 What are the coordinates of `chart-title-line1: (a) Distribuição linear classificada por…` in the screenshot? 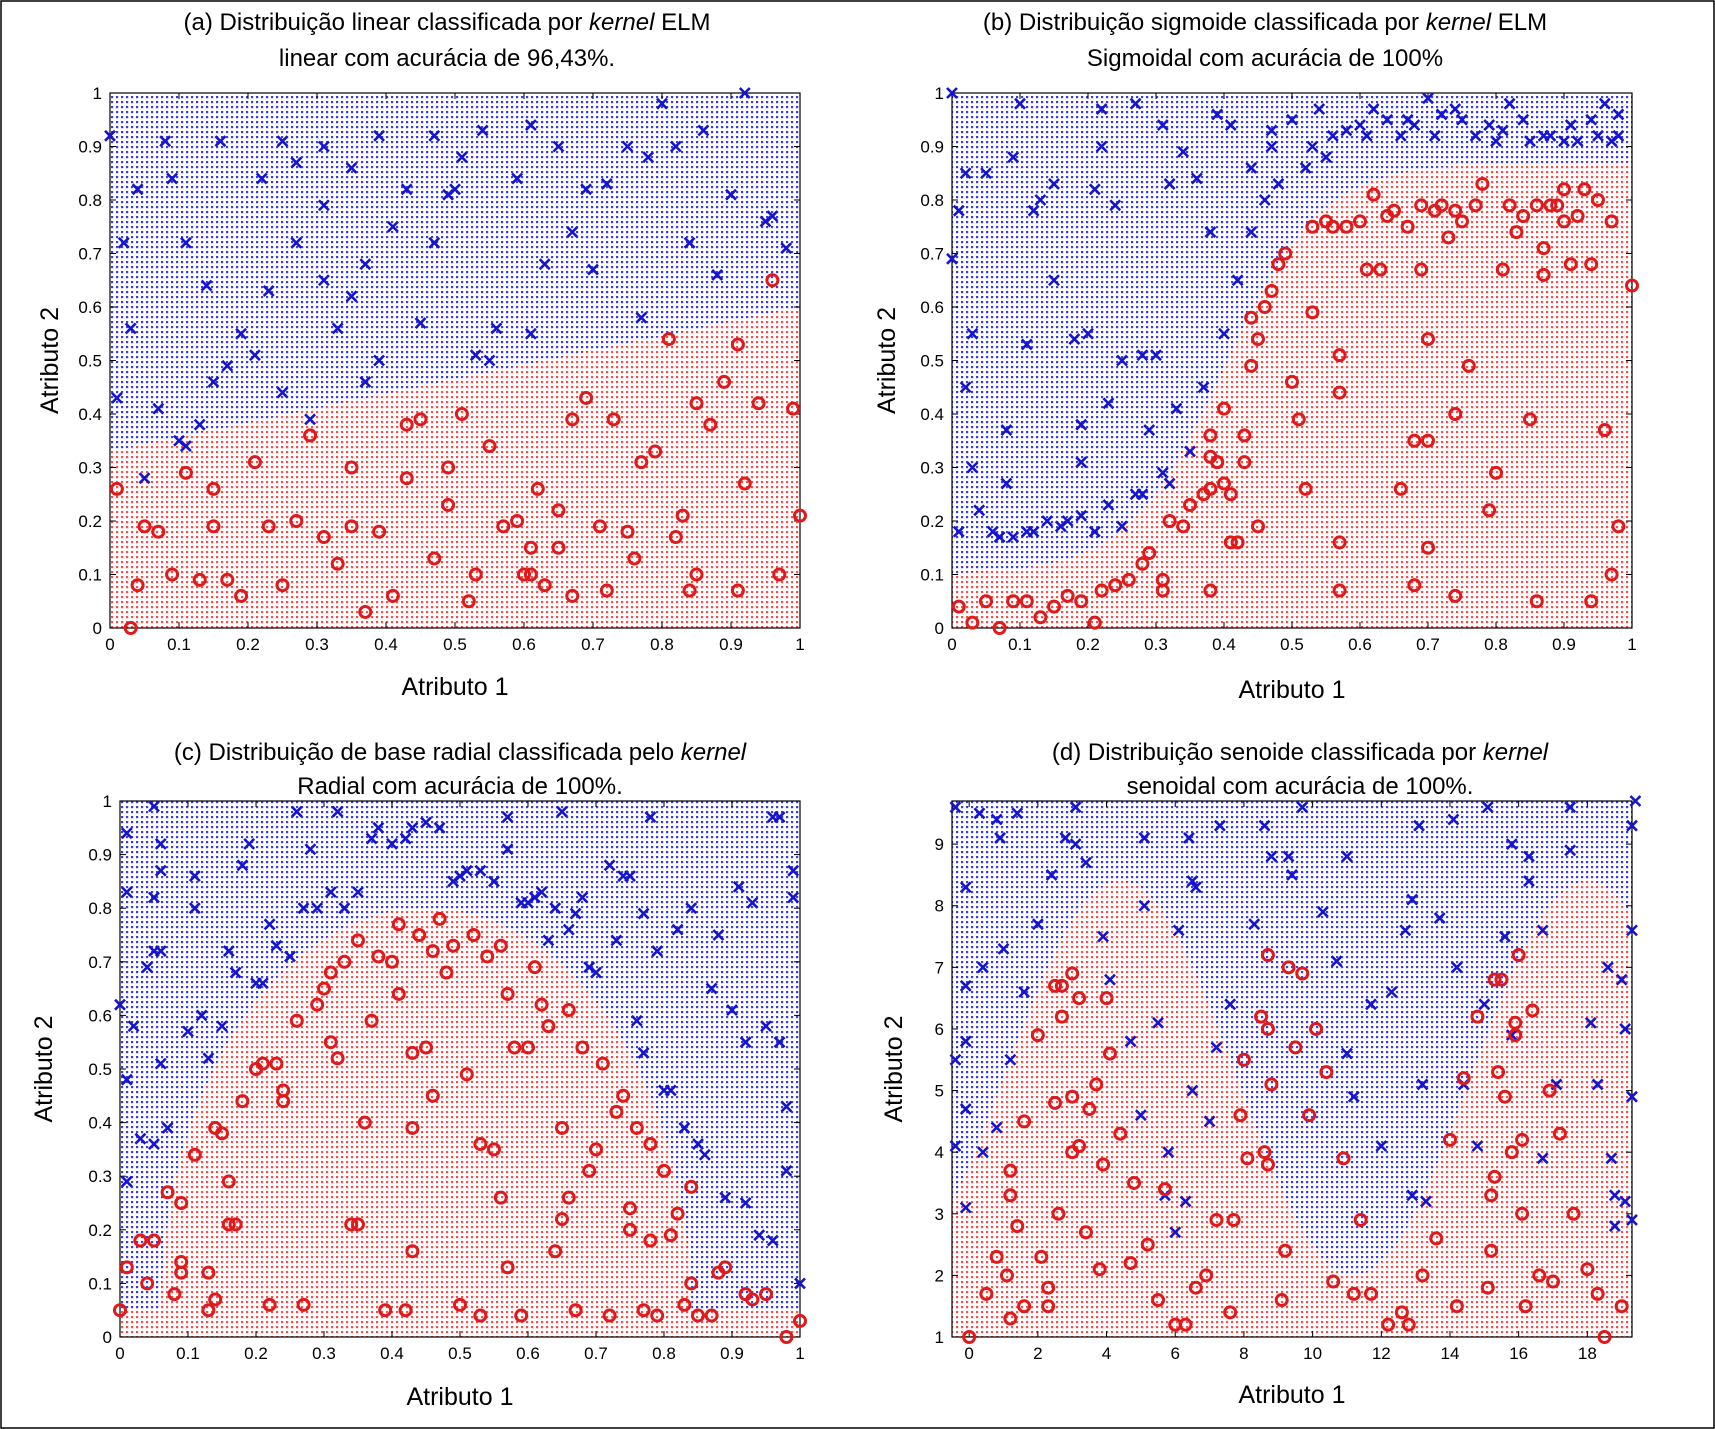 It's located at (447, 22).